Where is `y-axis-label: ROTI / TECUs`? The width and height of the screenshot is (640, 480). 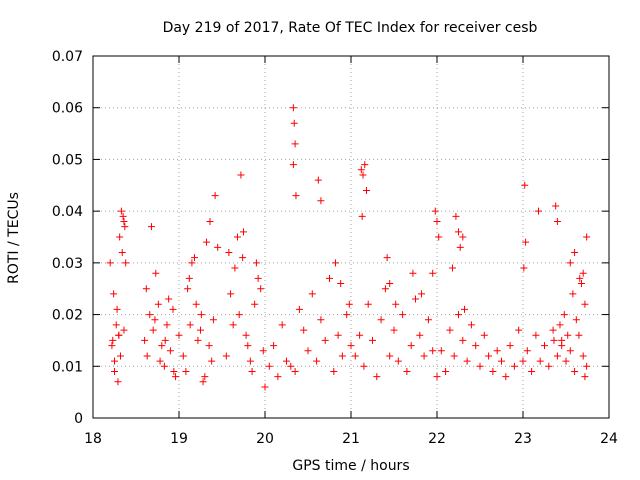 y-axis-label: ROTI / TECUs is located at coordinates (14, 238).